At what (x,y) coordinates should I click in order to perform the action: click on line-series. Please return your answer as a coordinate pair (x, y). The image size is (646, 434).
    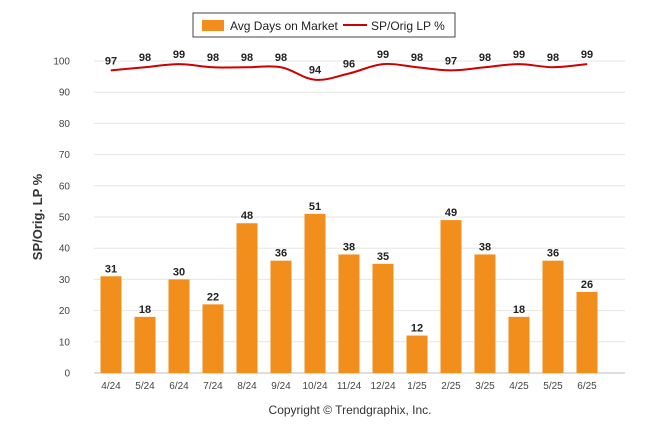
    Looking at the image, I should click on (349, 71).